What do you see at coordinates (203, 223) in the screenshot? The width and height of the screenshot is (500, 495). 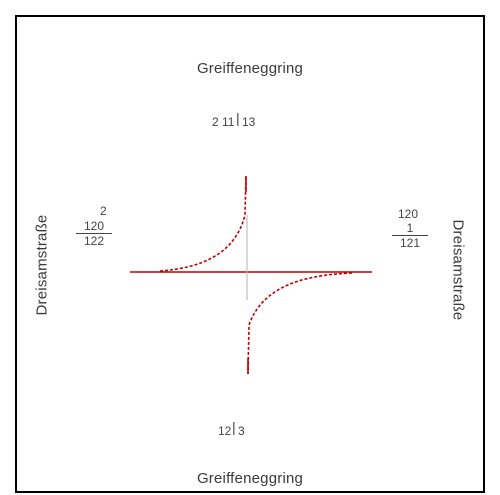 I see `turn-curve-upper-left` at bounding box center [203, 223].